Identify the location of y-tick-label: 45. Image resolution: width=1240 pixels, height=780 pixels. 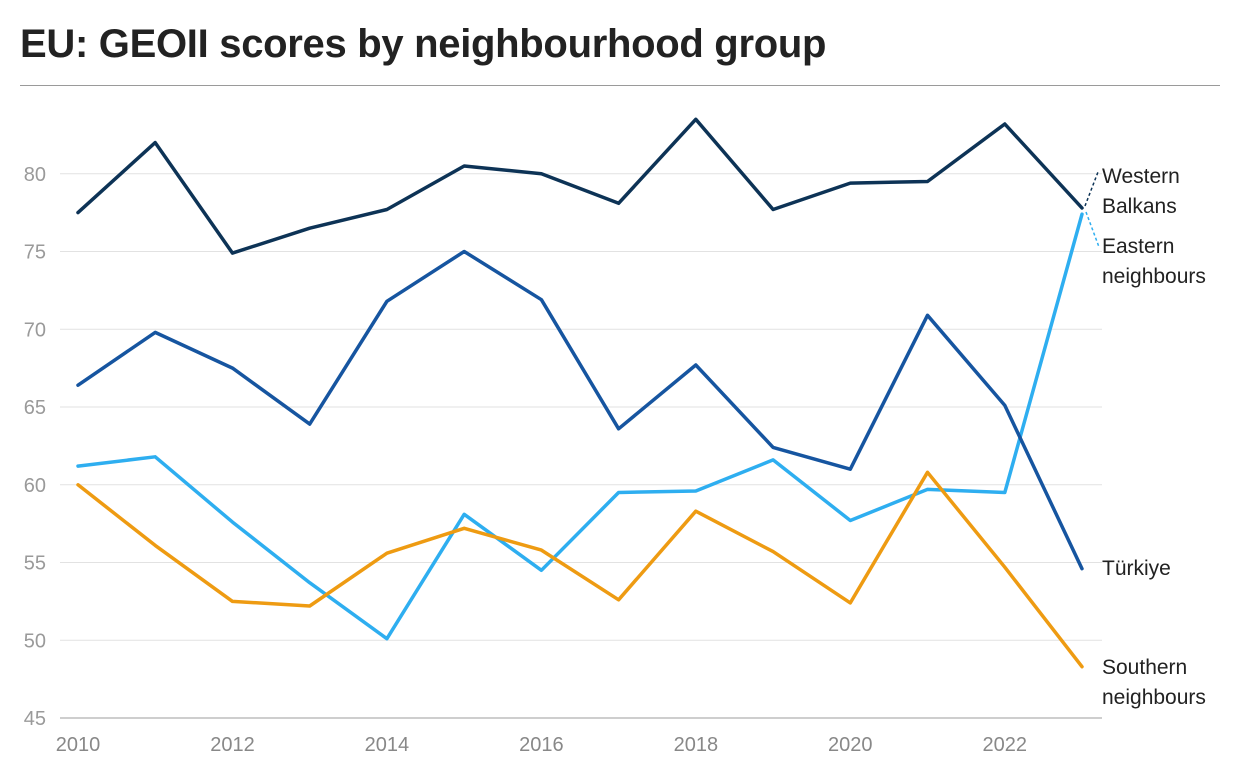
(35, 719).